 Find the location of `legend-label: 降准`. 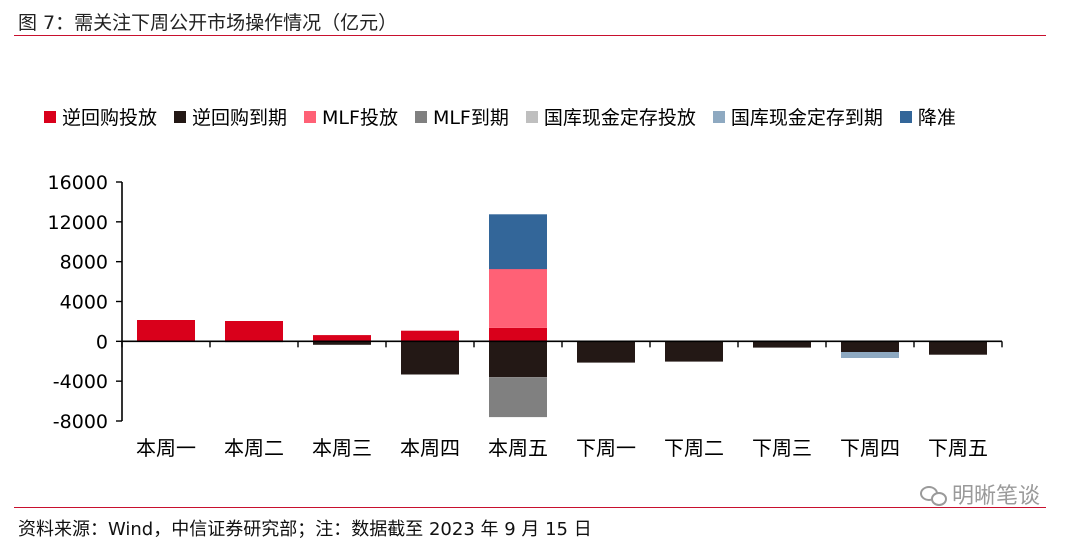

legend-label: 降准 is located at coordinates (936, 118).